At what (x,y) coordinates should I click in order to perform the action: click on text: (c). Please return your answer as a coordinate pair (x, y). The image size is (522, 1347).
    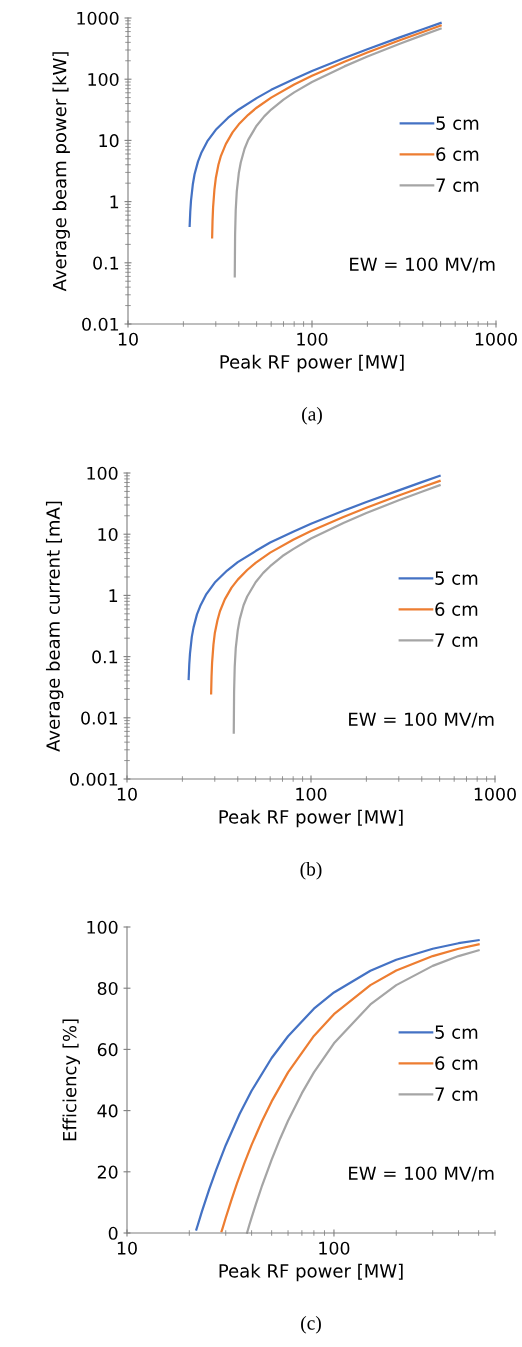
    Looking at the image, I should click on (311, 1324).